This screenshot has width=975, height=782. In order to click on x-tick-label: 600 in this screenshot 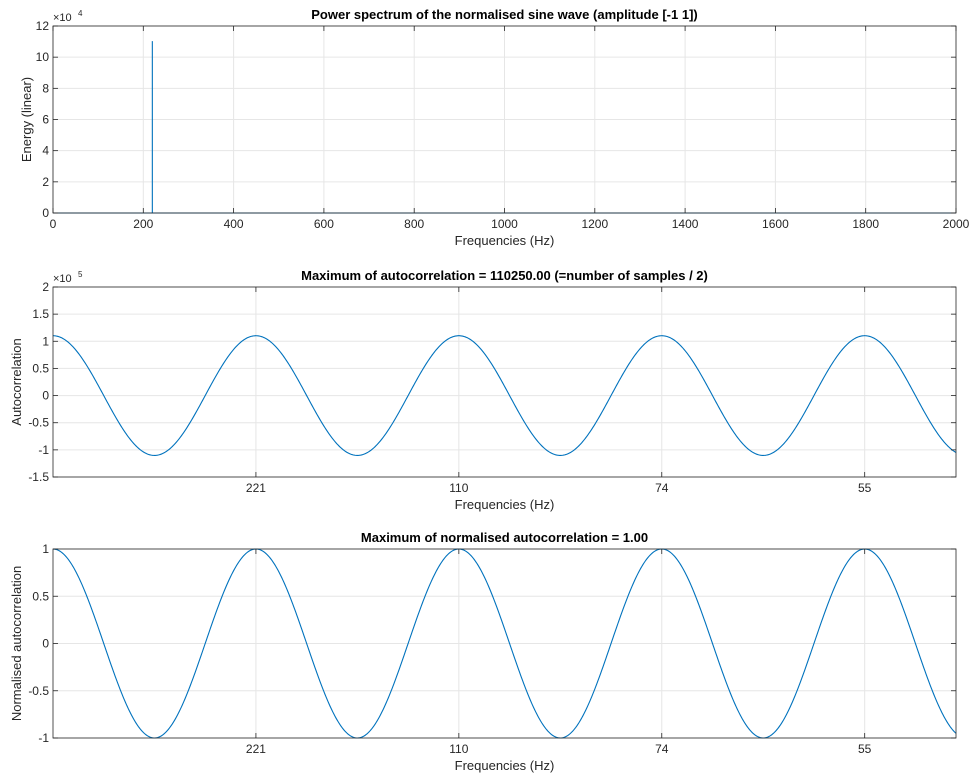, I will do `click(324, 224)`.